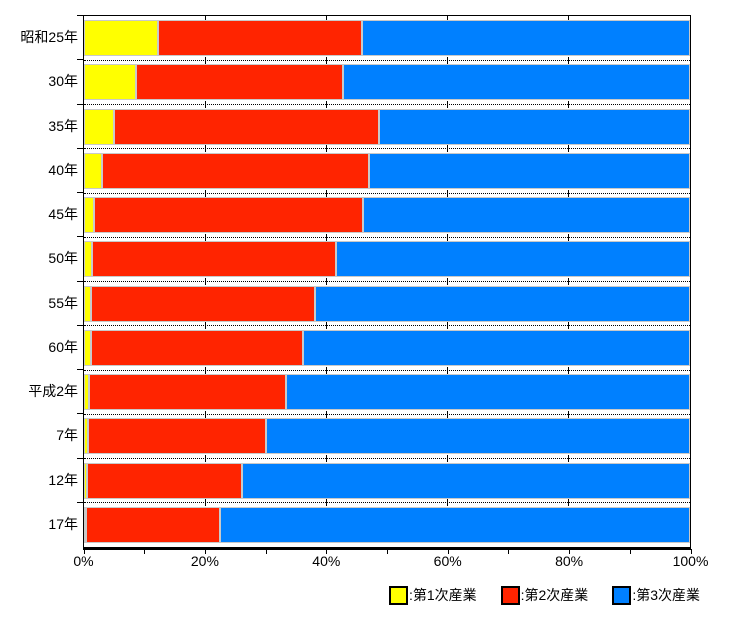  I want to click on x-axis-label: 20%, so click(204, 561).